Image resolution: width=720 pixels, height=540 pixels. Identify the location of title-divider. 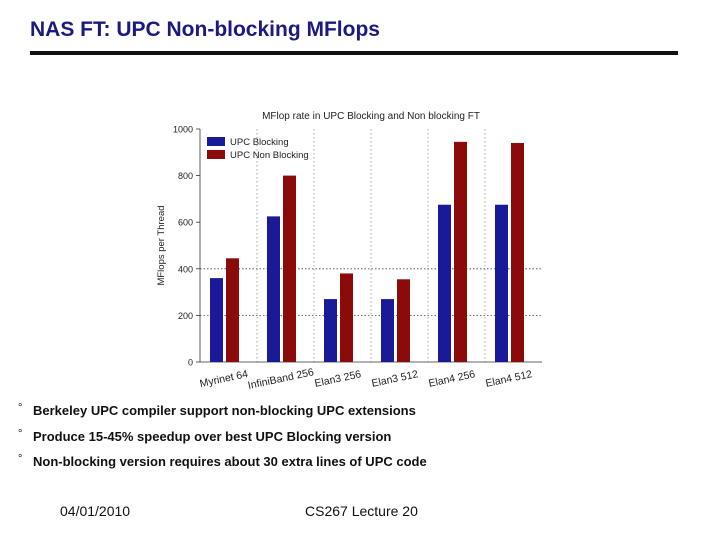
(354, 53).